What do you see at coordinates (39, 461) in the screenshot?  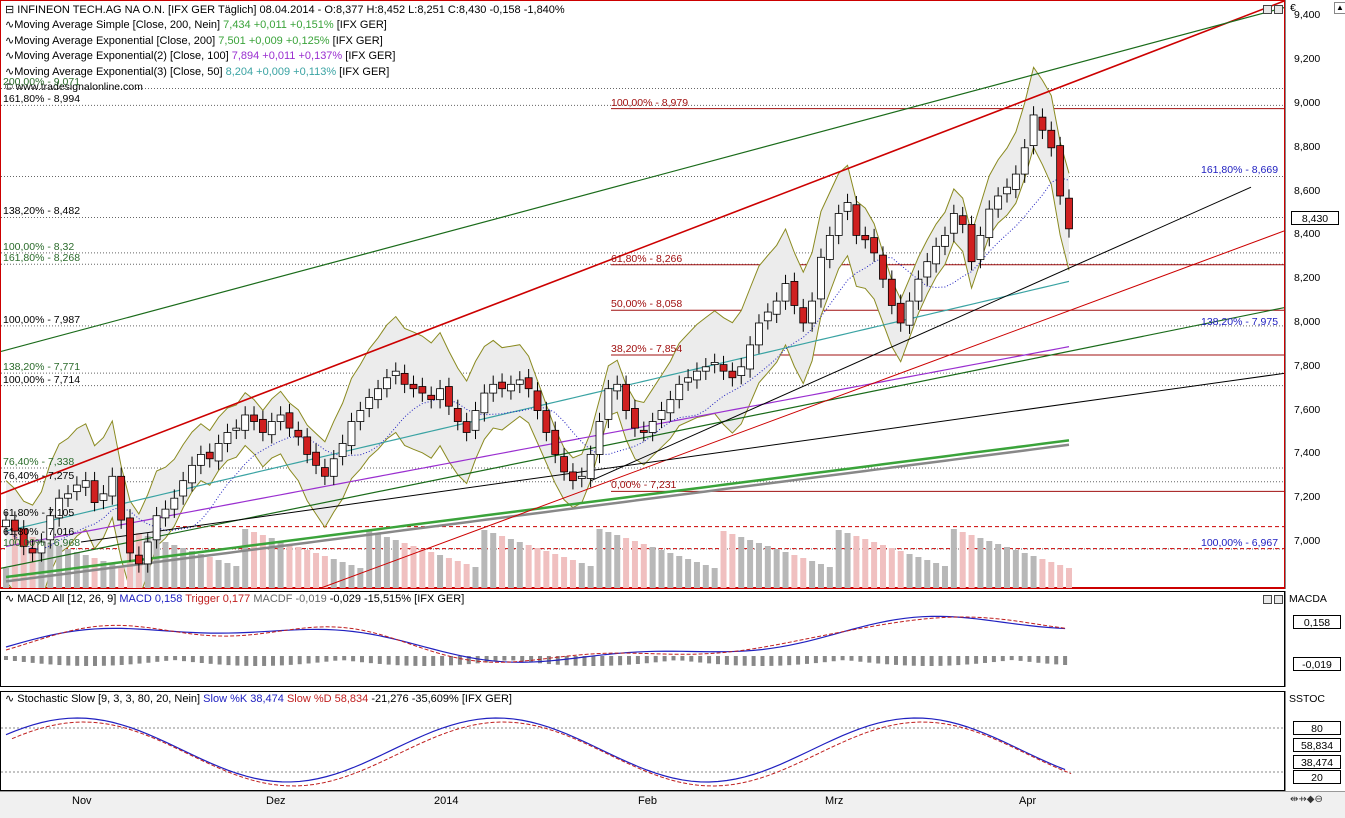 I see `fib-label: 76,40% - 7,338` at bounding box center [39, 461].